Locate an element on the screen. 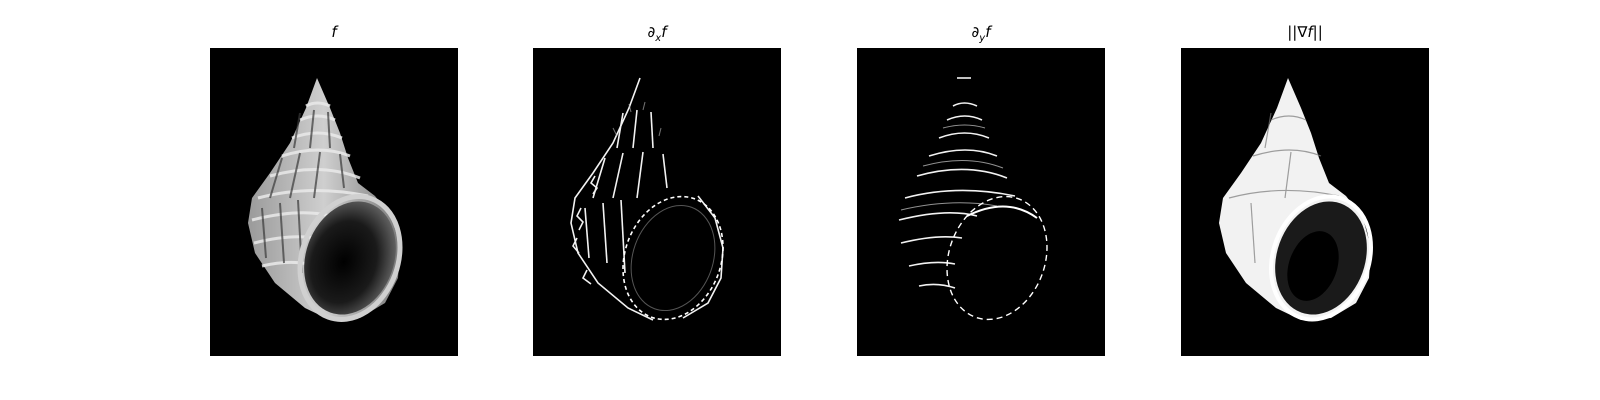  shell-image-dxf is located at coordinates (647, 199).